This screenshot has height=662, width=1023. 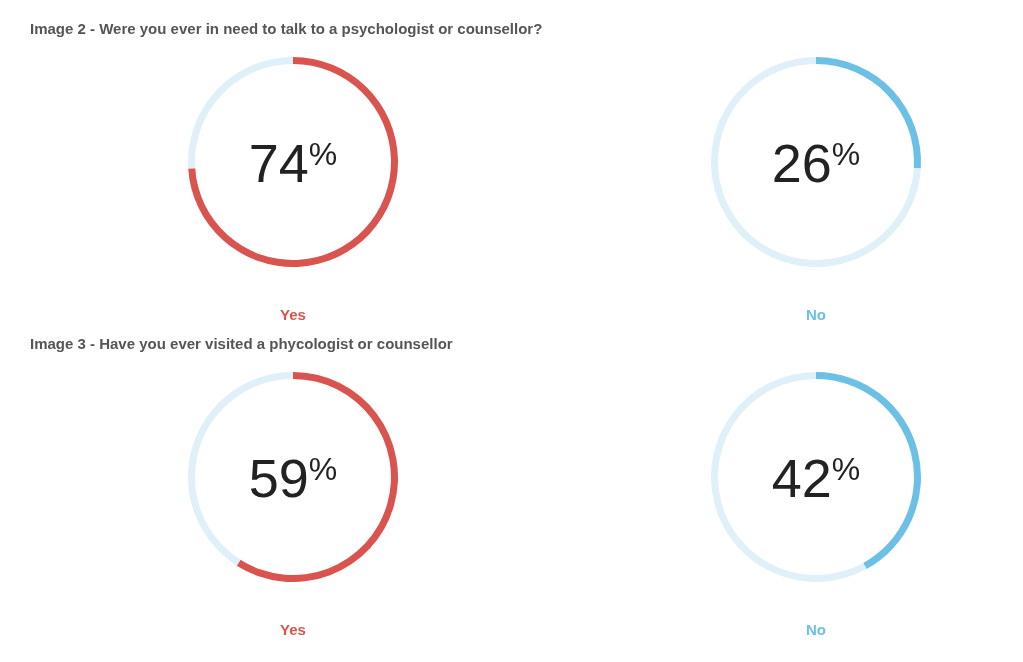 I want to click on chart-title: Image 2 - Were you ever in need to talk to a psychologist or counsellor?, so click(x=286, y=28).